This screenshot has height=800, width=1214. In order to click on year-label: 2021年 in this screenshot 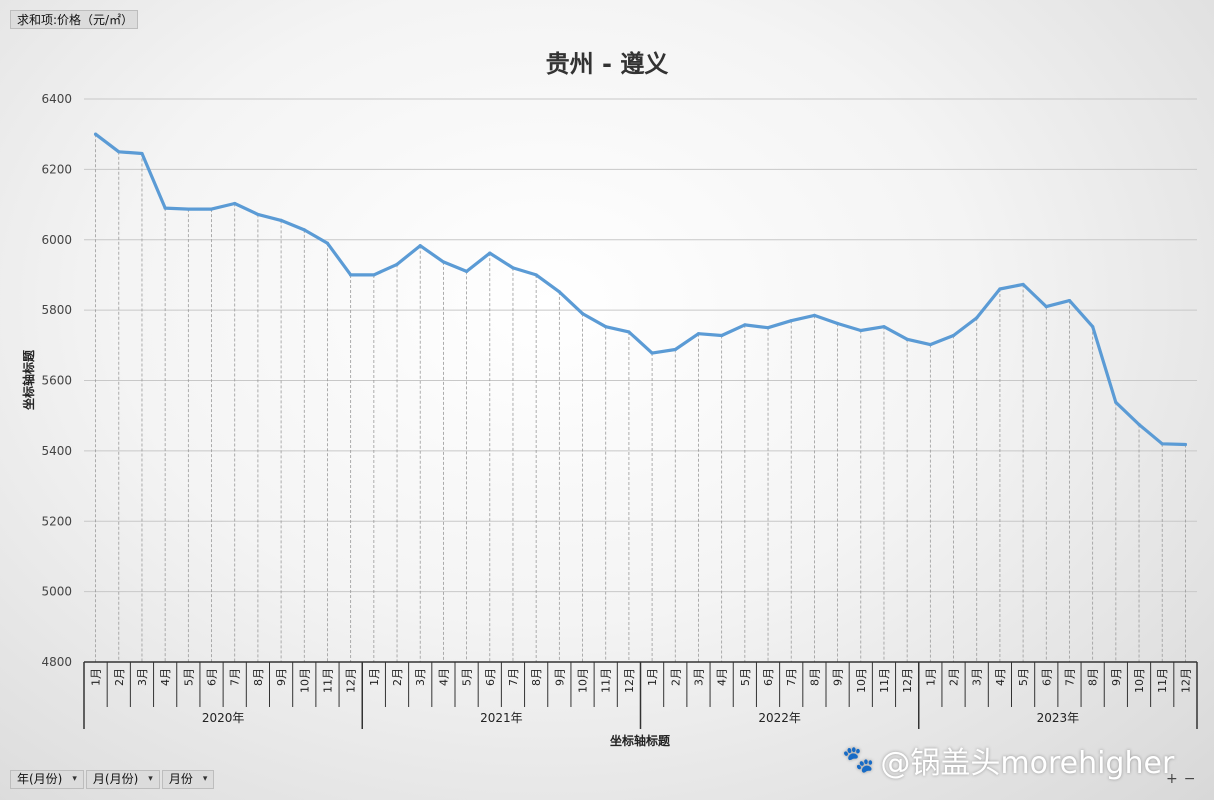, I will do `click(501, 718)`.